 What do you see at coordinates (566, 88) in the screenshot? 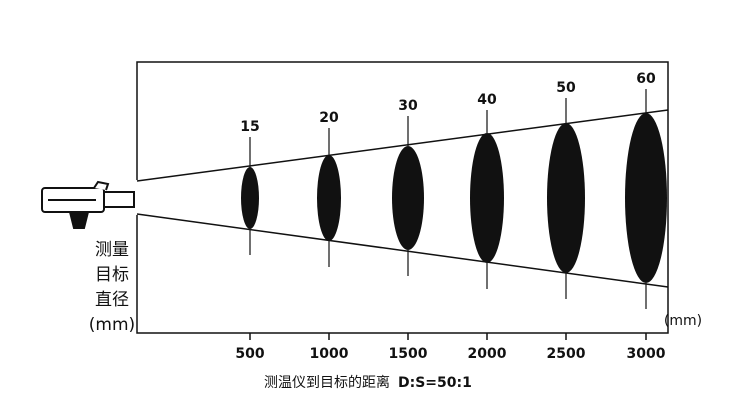
I see `diameter-label: 50` at bounding box center [566, 88].